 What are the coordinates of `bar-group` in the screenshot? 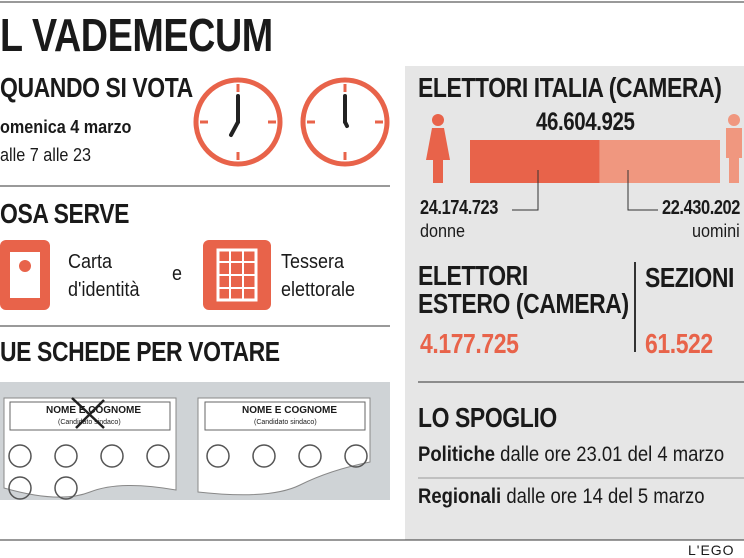 It's located at (595, 161).